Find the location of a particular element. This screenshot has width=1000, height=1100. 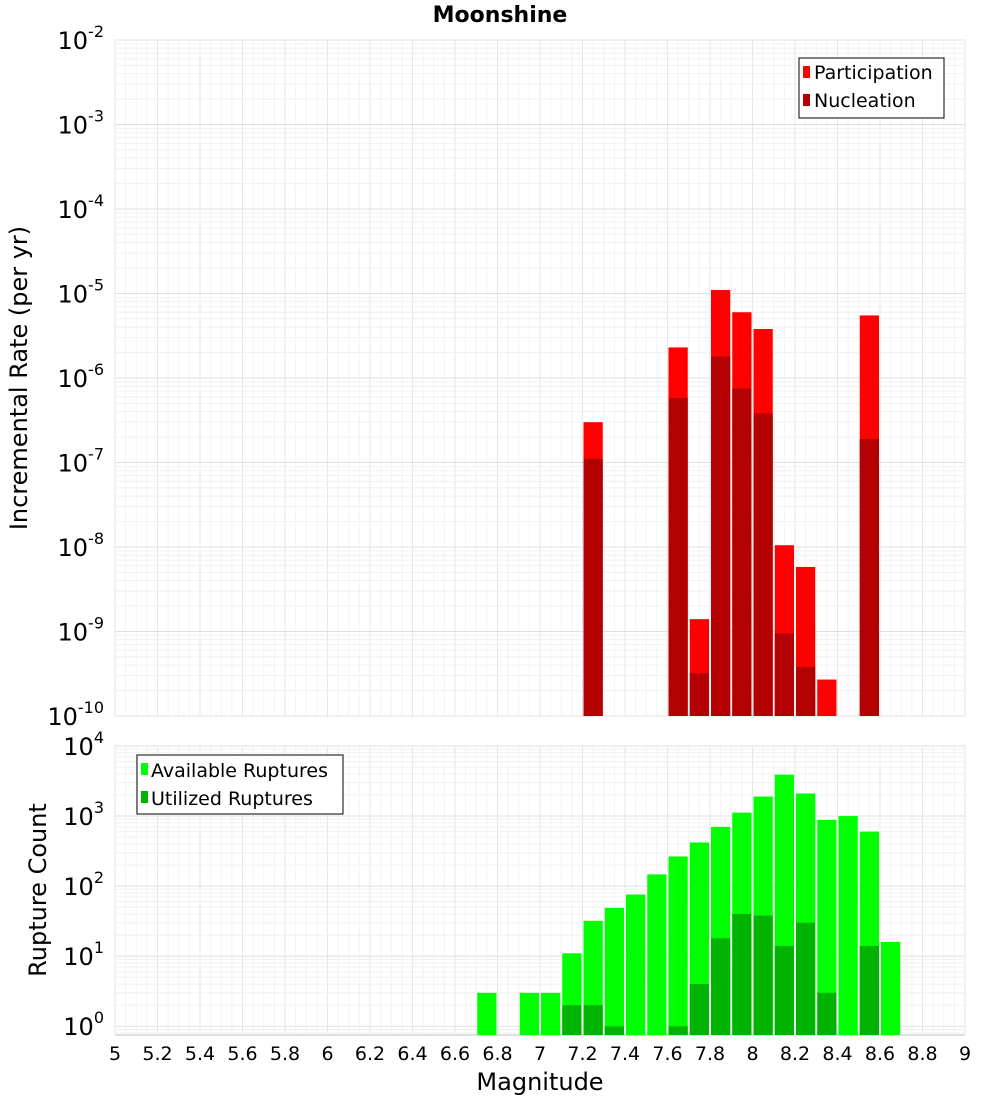

rate-bars is located at coordinates (731, 503).